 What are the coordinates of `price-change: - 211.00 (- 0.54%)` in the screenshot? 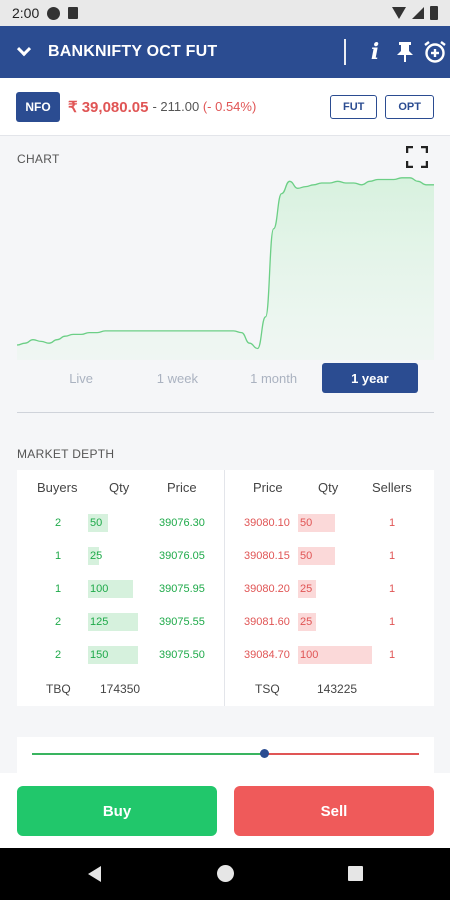 It's located at (204, 106).